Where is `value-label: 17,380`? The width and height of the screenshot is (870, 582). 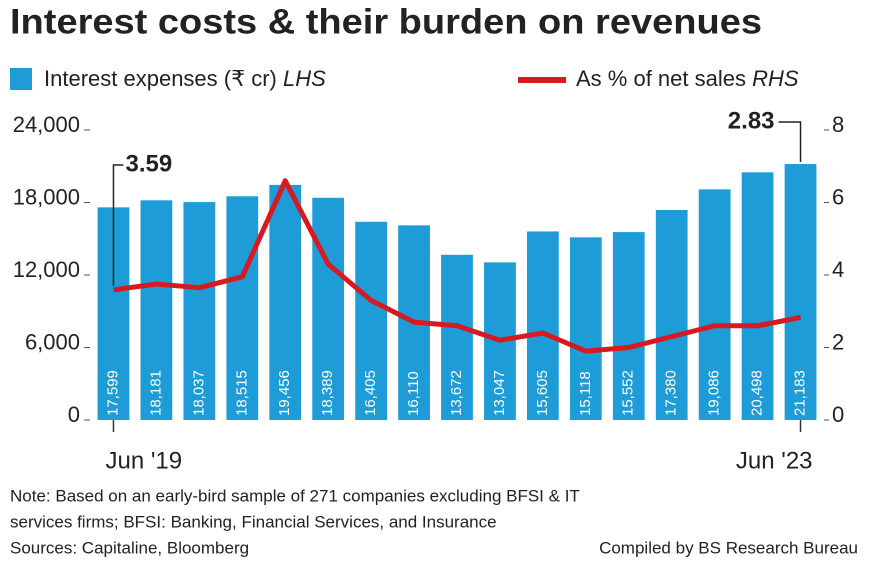 value-label: 17,380 is located at coordinates (671, 393).